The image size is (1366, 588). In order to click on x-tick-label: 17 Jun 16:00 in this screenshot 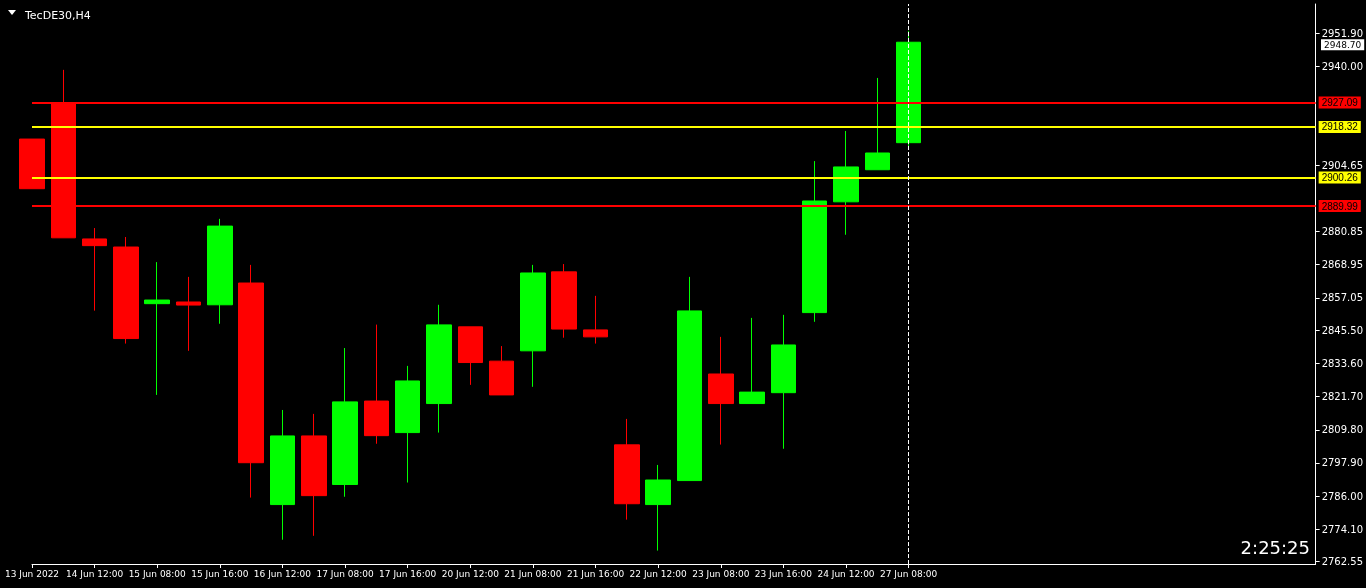, I will do `click(408, 573)`.